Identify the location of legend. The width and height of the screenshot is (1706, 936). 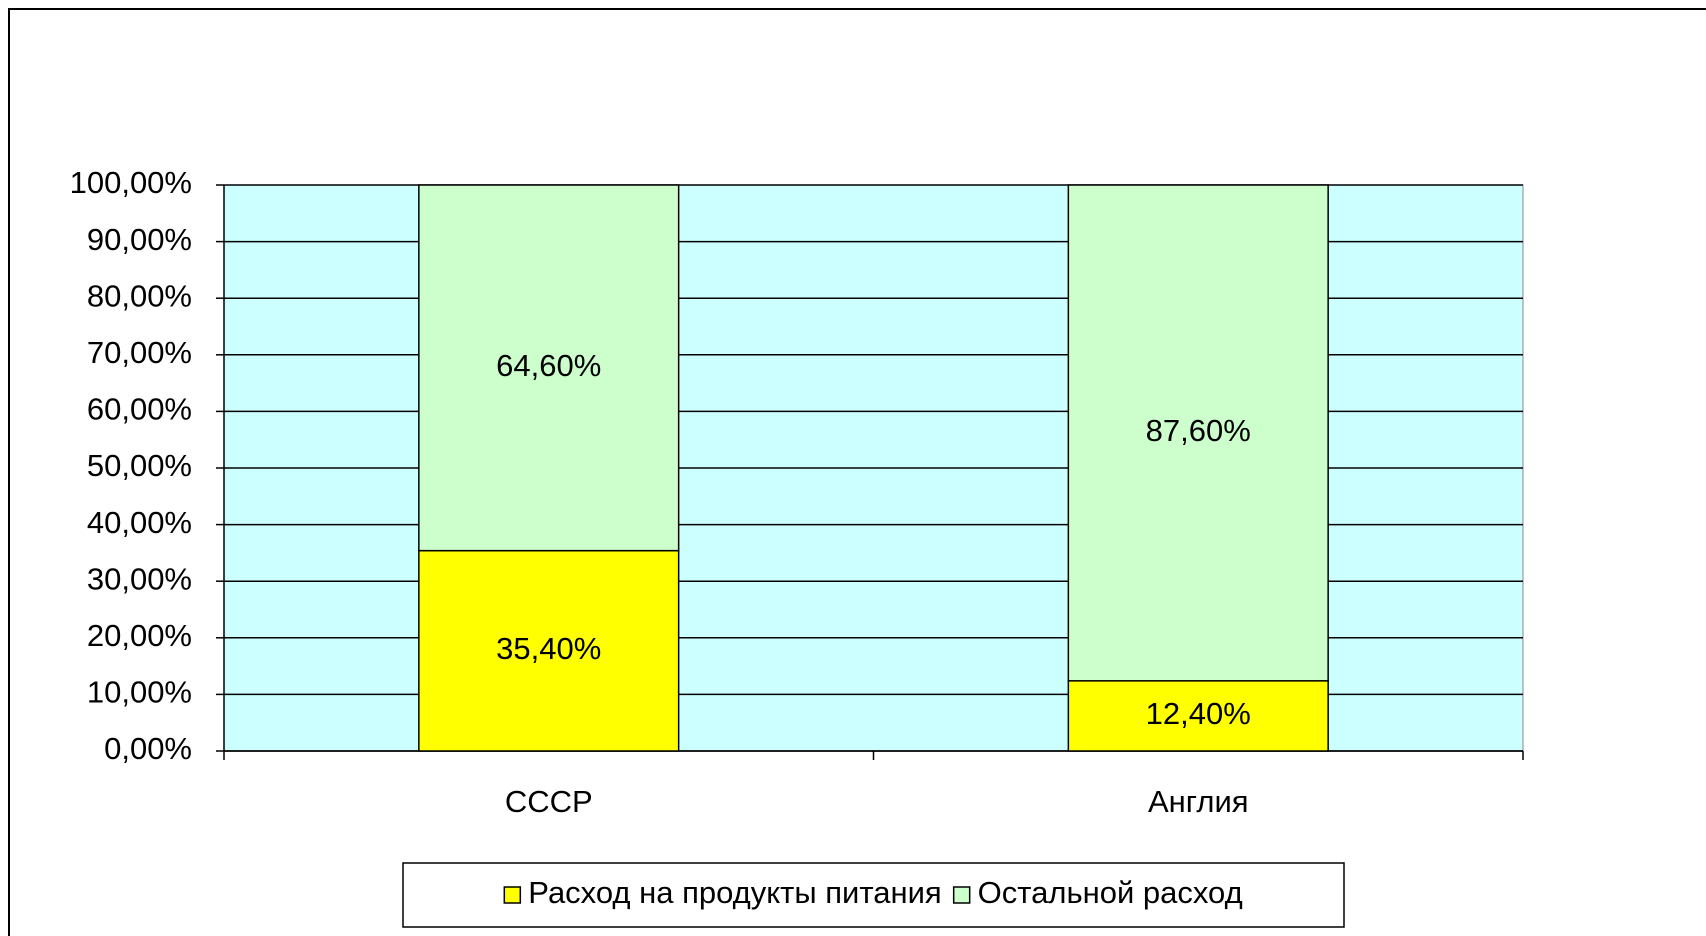
(873, 895).